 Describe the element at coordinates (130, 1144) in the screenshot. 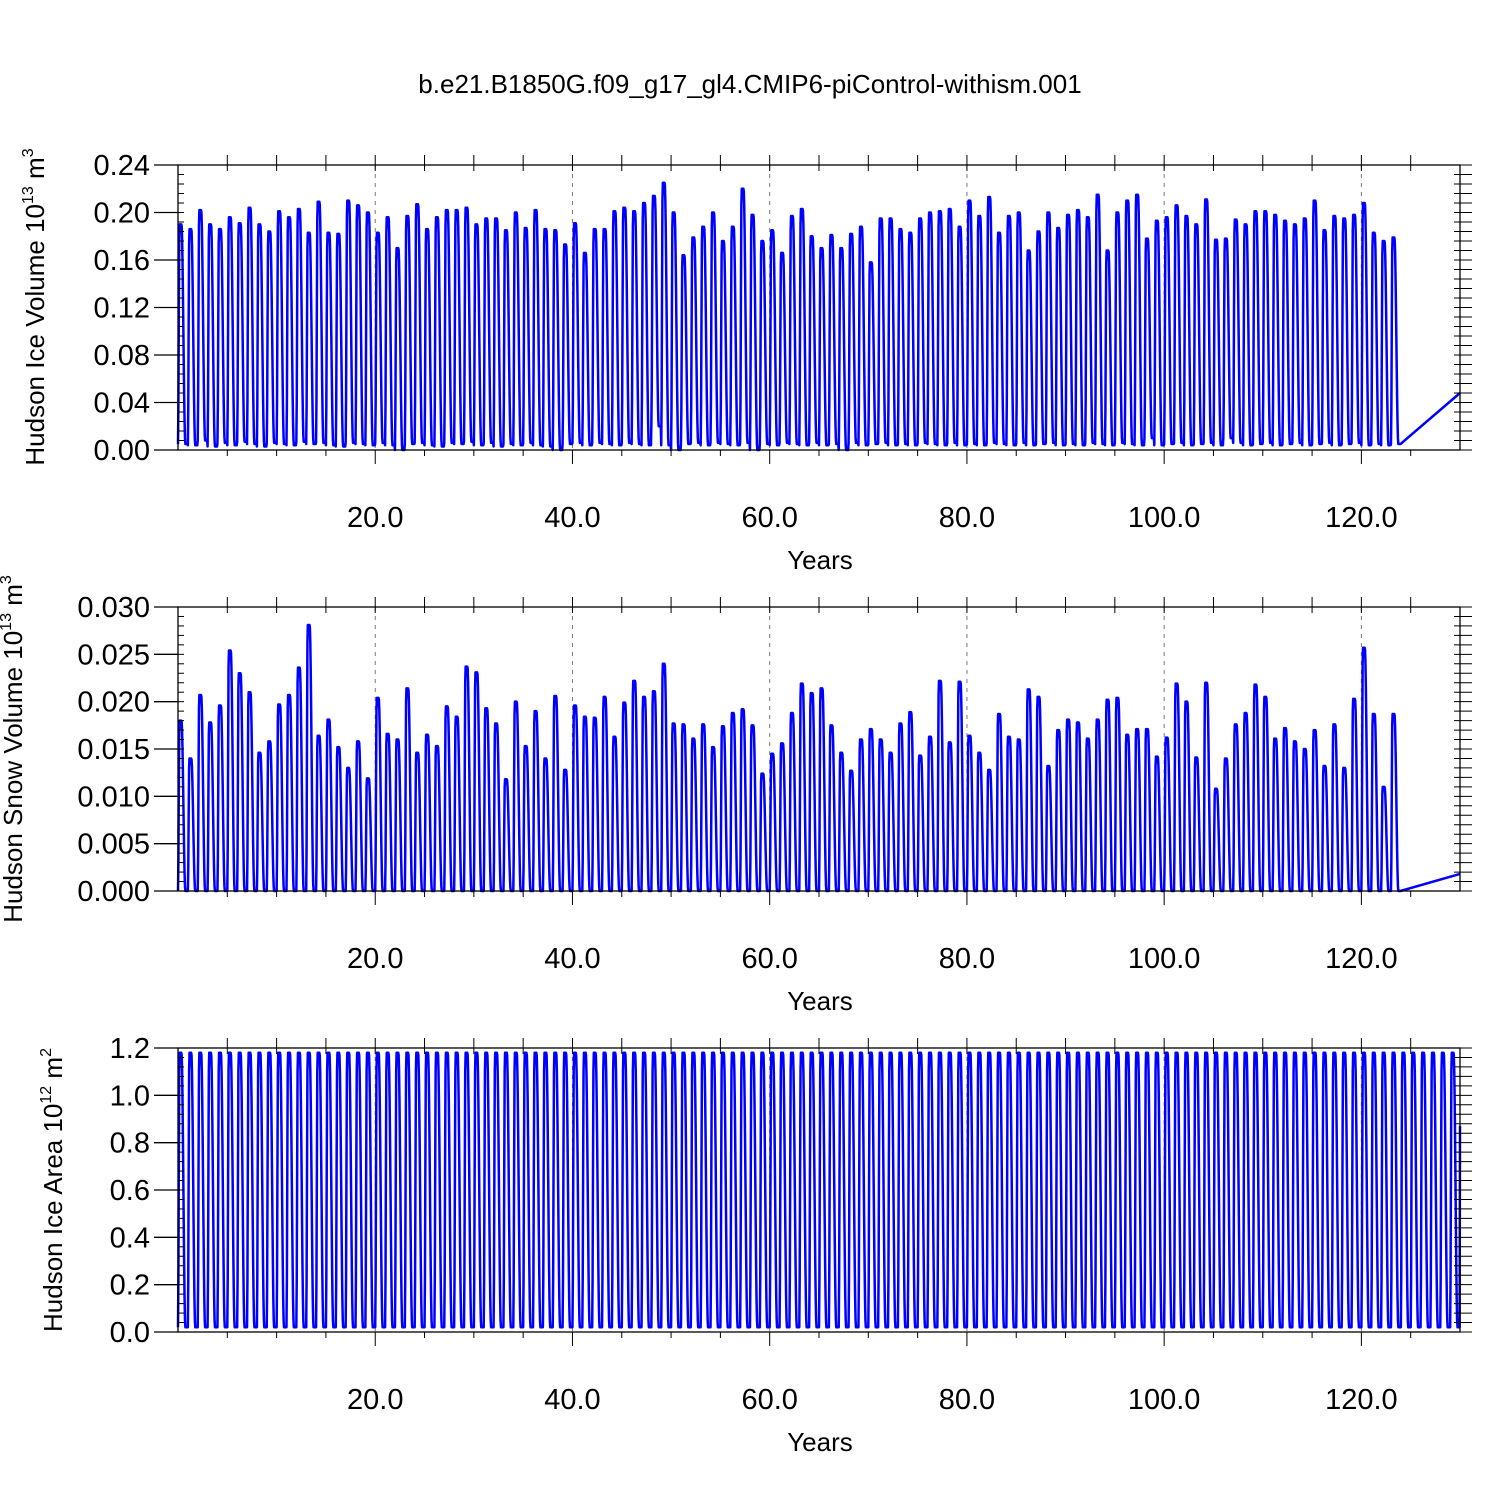

I see `y-tick-label: 0.8` at that location.